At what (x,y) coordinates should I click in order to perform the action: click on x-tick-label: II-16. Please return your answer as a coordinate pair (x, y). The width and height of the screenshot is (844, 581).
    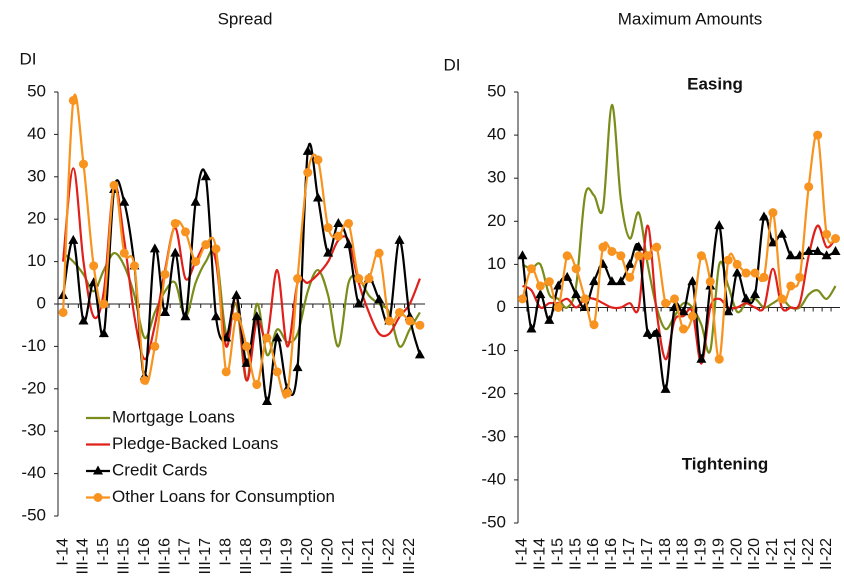
    Looking at the image, I should click on (611, 554).